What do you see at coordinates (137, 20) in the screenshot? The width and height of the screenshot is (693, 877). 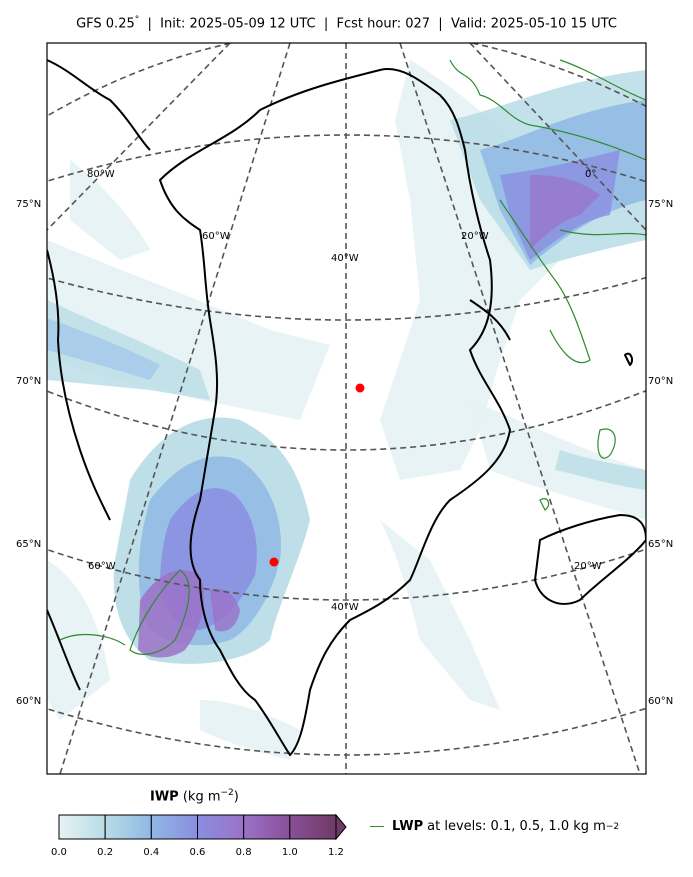 I see `degree-mark: °` at bounding box center [137, 20].